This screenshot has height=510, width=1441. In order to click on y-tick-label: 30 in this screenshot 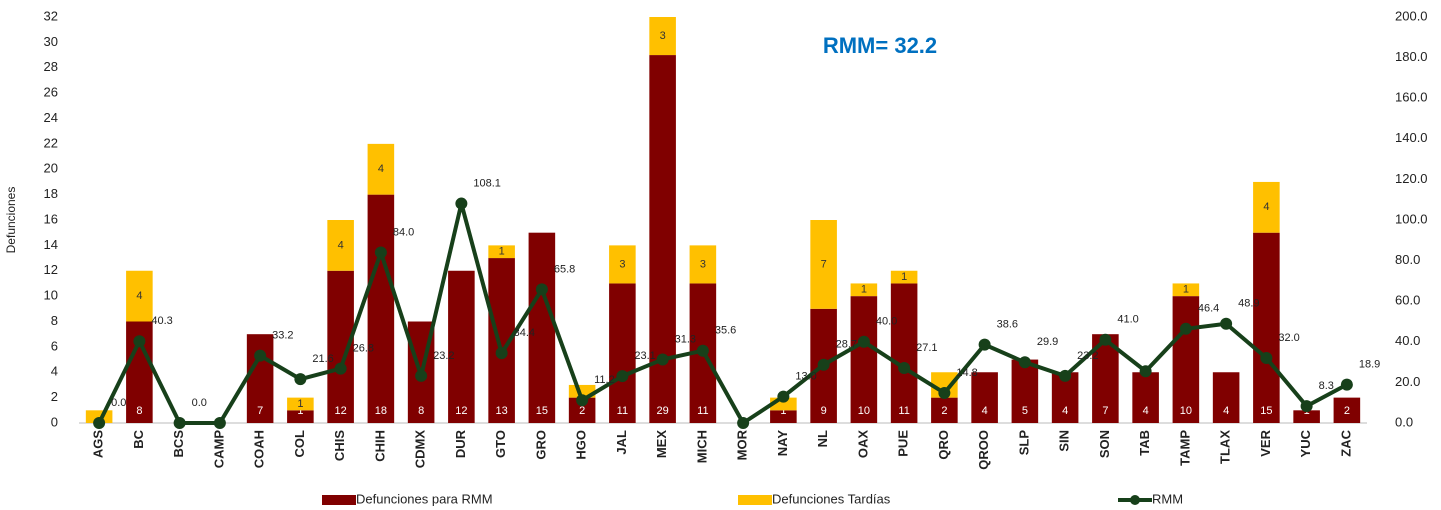, I will do `click(51, 41)`.